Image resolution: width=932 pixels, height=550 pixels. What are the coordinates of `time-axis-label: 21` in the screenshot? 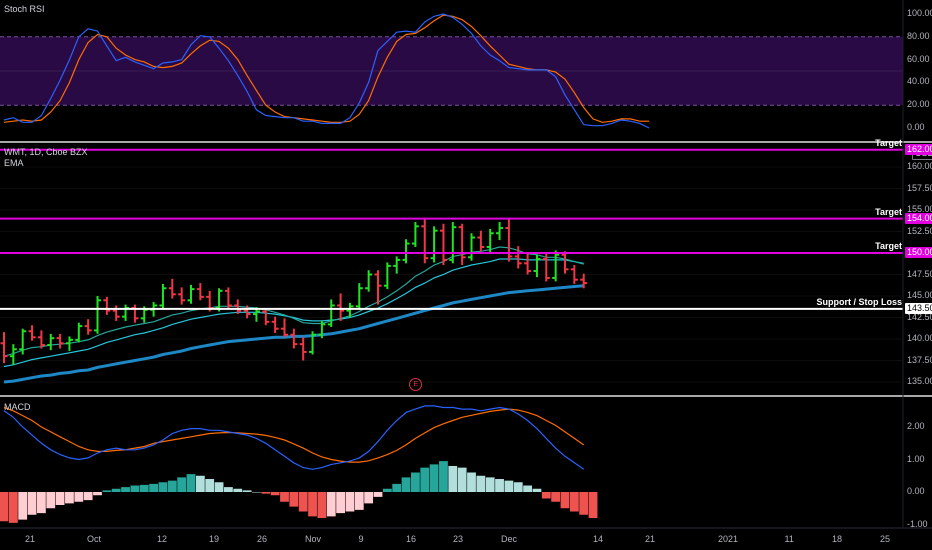 It's located at (650, 539).